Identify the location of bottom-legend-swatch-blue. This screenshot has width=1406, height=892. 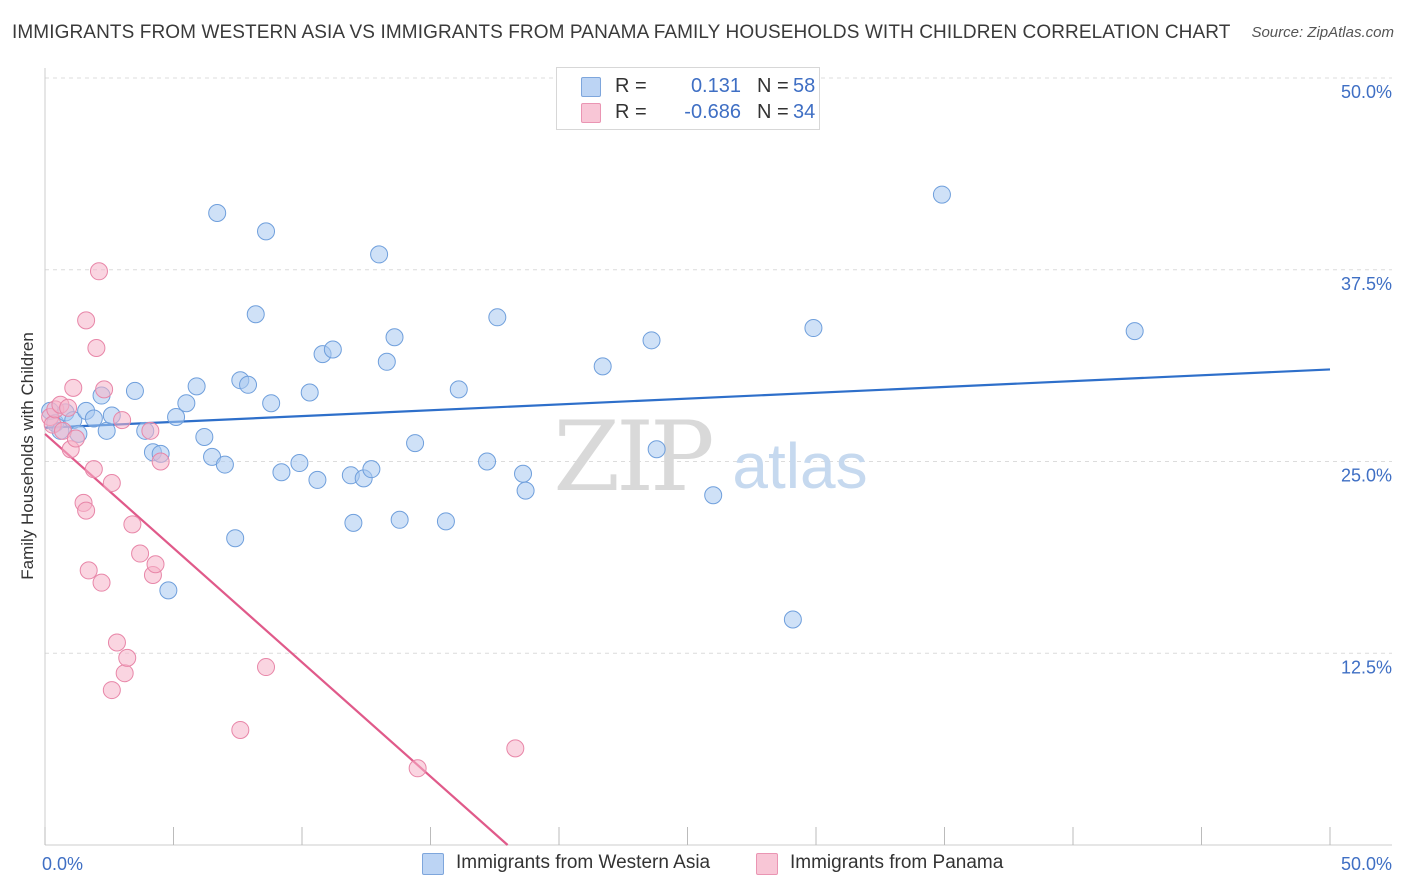
(433, 864).